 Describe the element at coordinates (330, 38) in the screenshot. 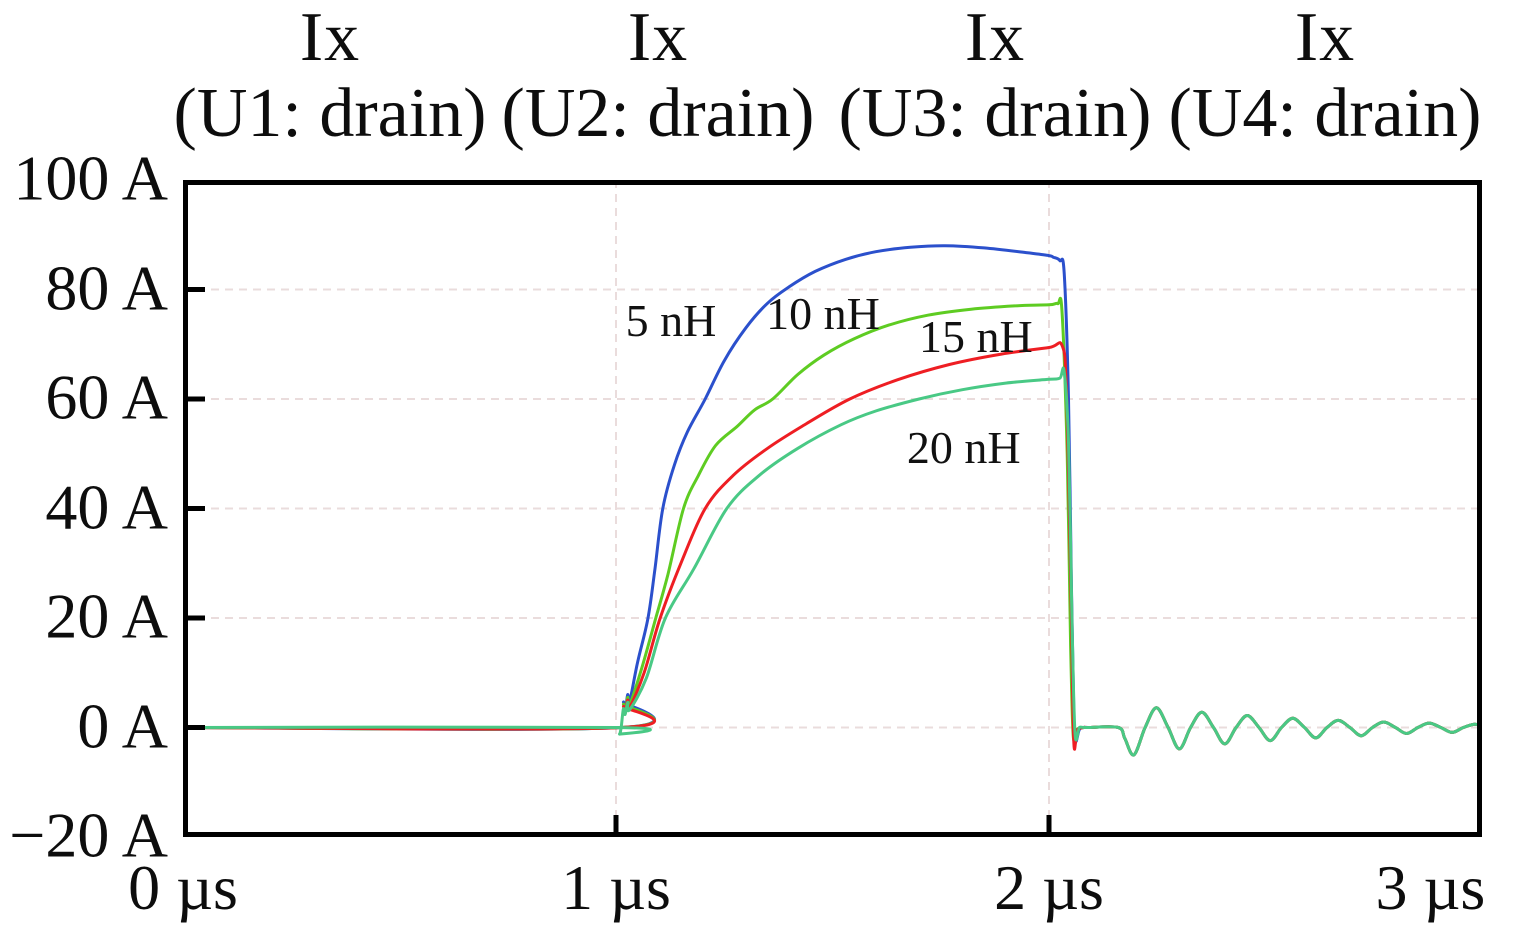

I see `plot-title-u1-signal: Ix` at that location.